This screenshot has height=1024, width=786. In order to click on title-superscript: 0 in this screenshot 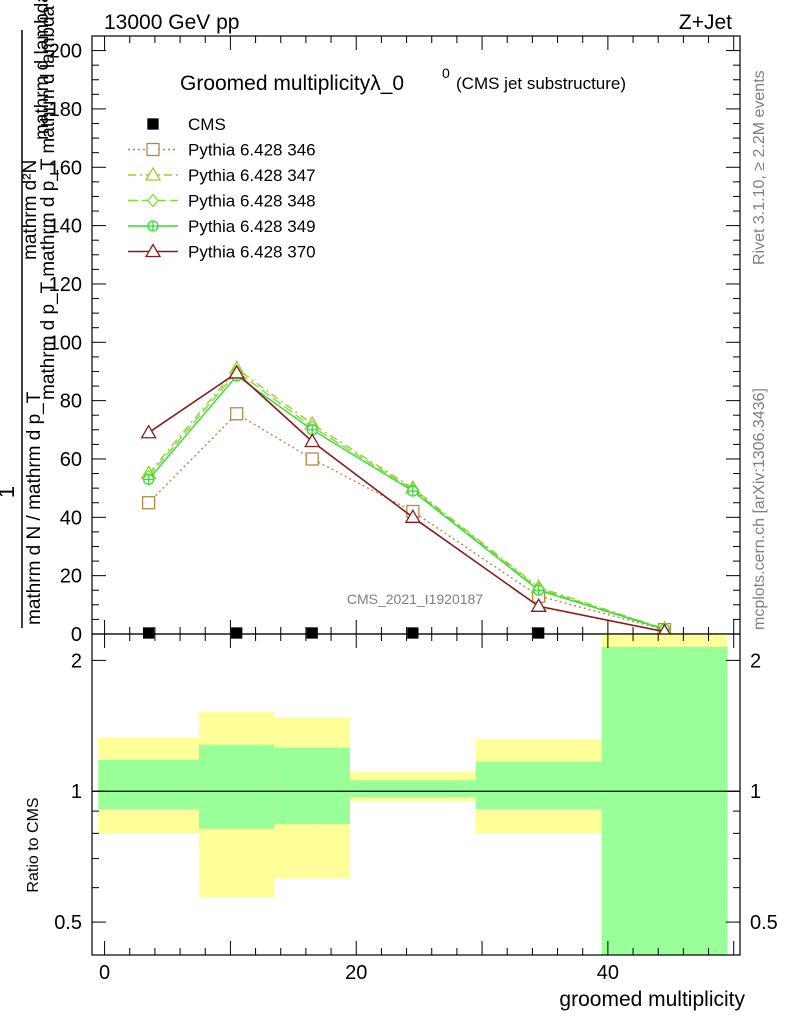, I will do `click(446, 73)`.